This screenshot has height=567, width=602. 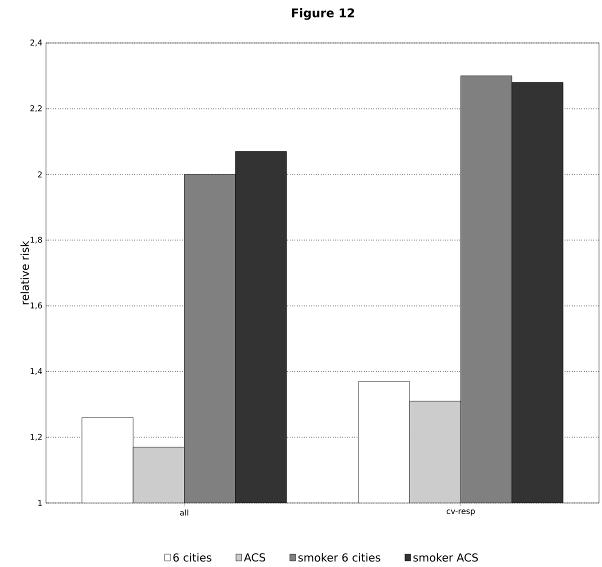 What do you see at coordinates (339, 557) in the screenshot?
I see `legend-label: smoker 6 cities` at bounding box center [339, 557].